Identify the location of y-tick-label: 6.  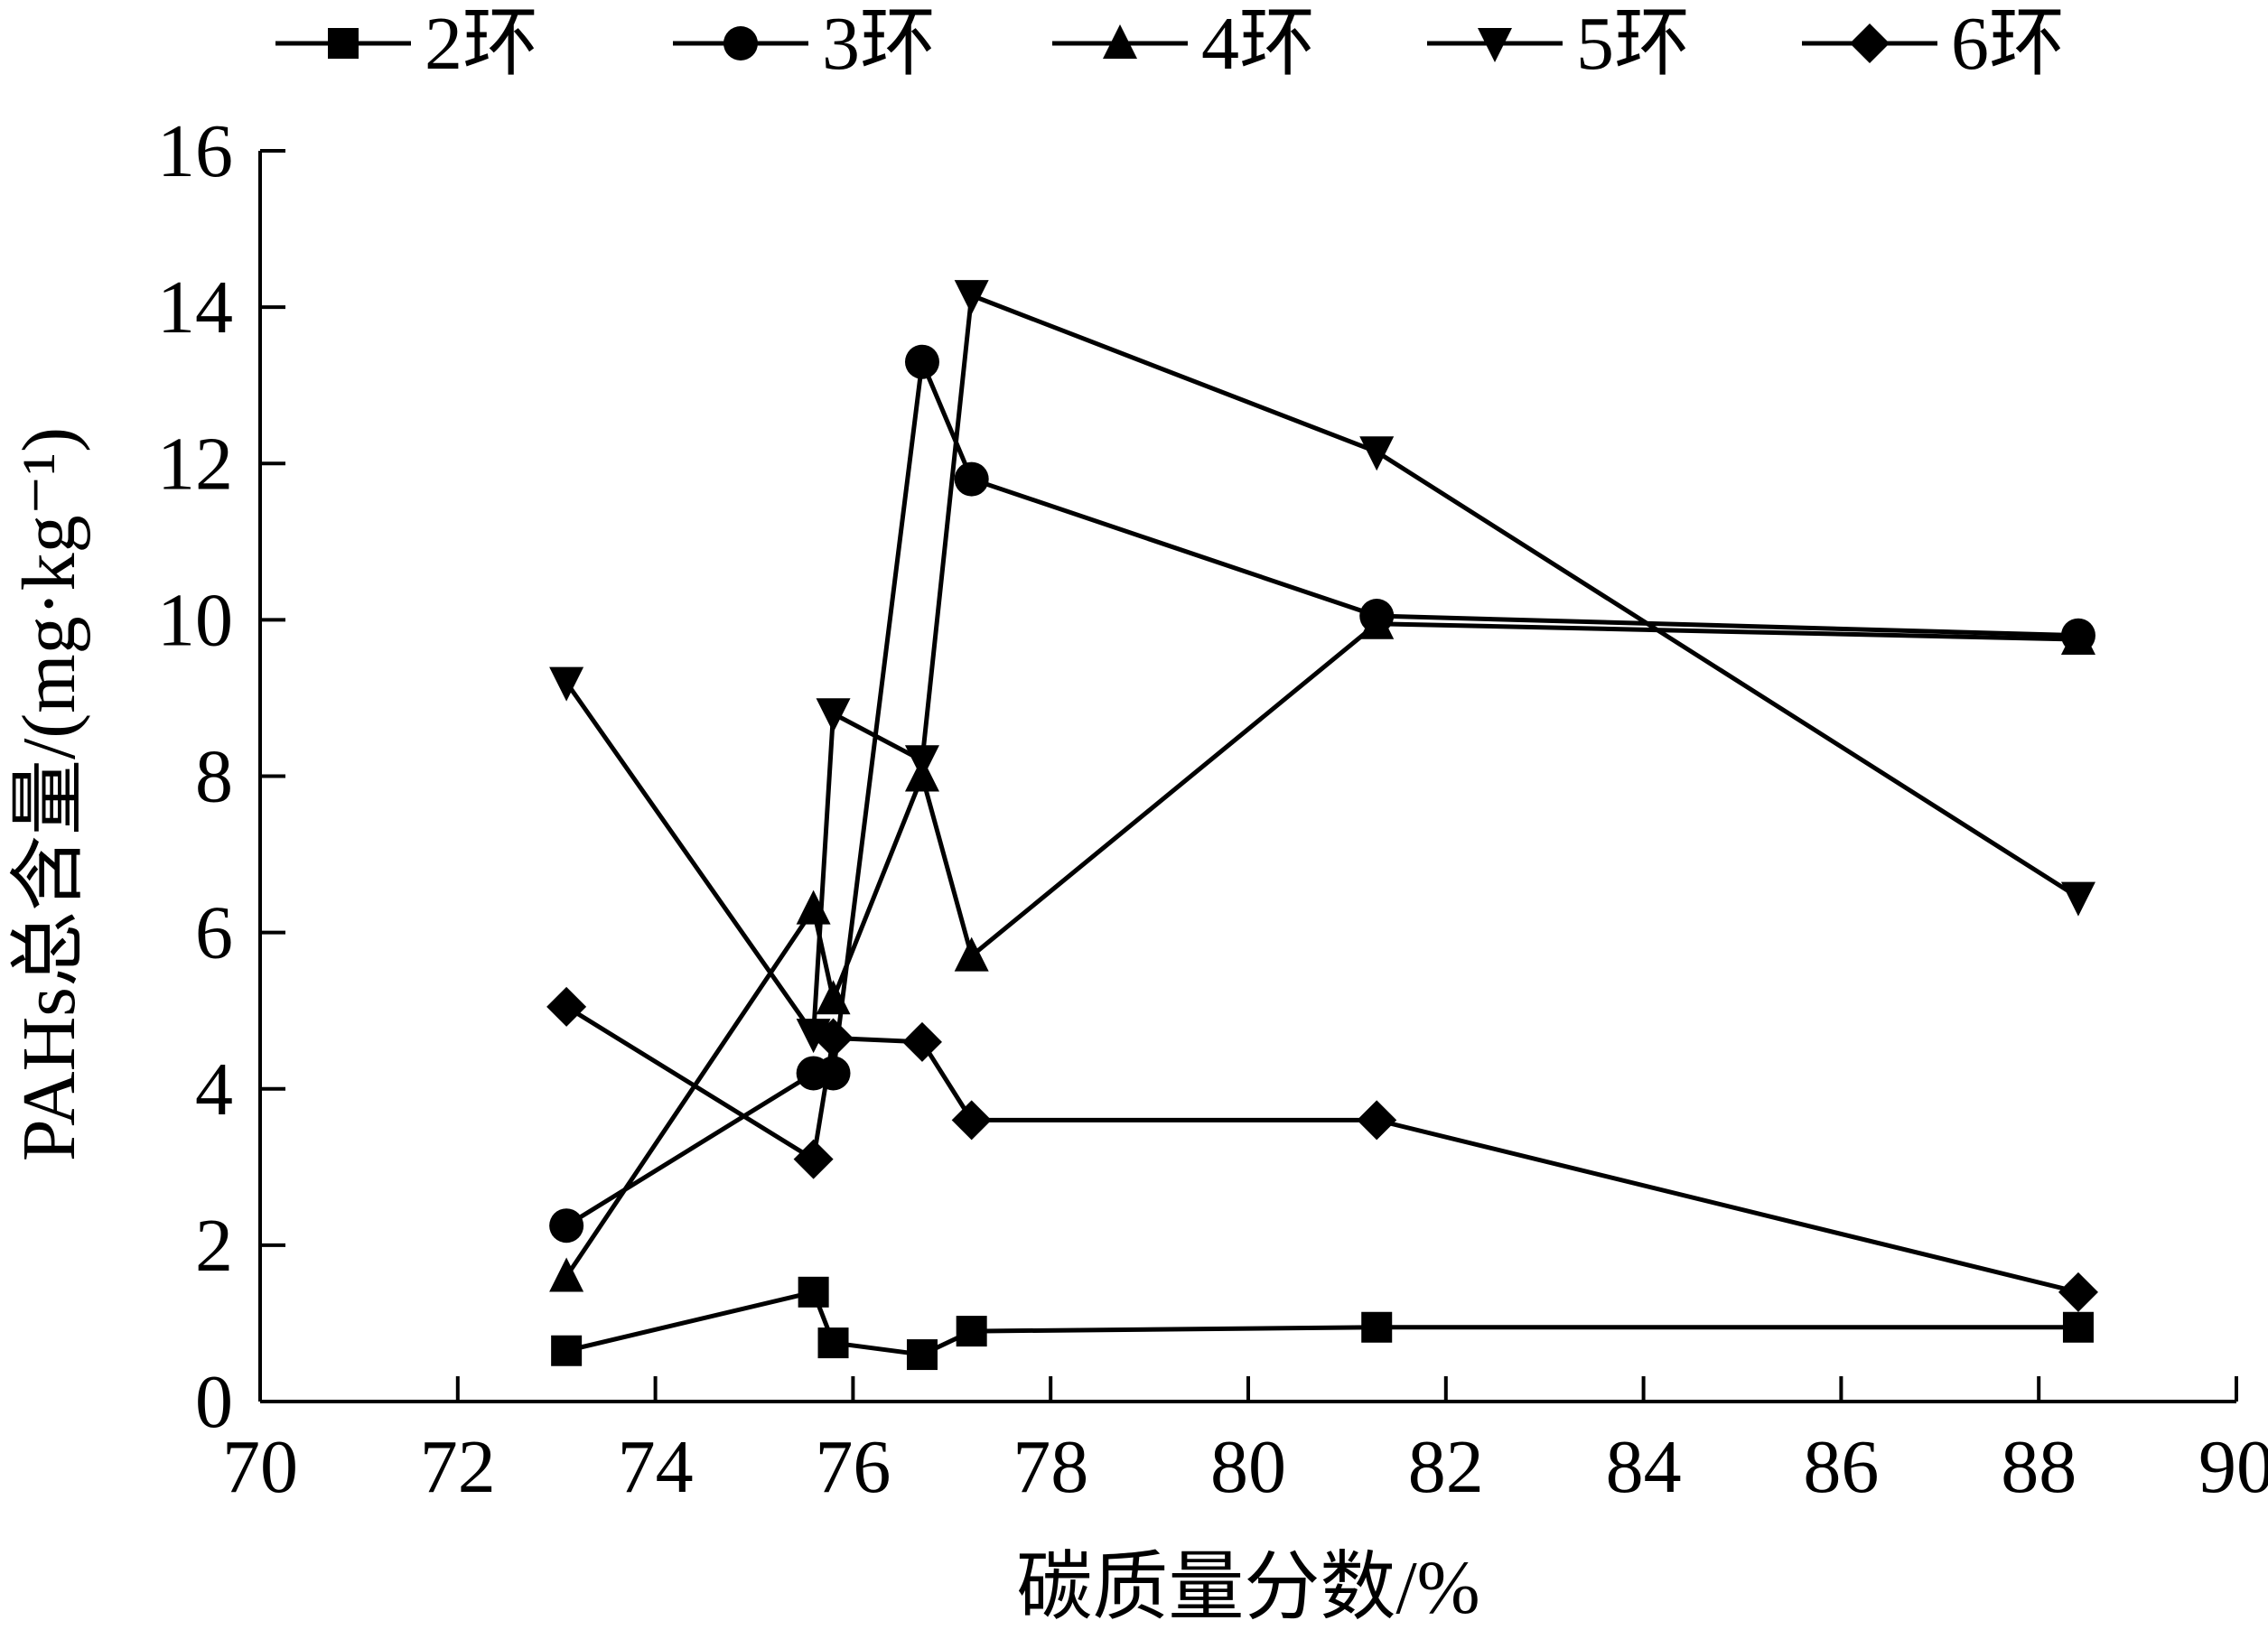
(214, 933).